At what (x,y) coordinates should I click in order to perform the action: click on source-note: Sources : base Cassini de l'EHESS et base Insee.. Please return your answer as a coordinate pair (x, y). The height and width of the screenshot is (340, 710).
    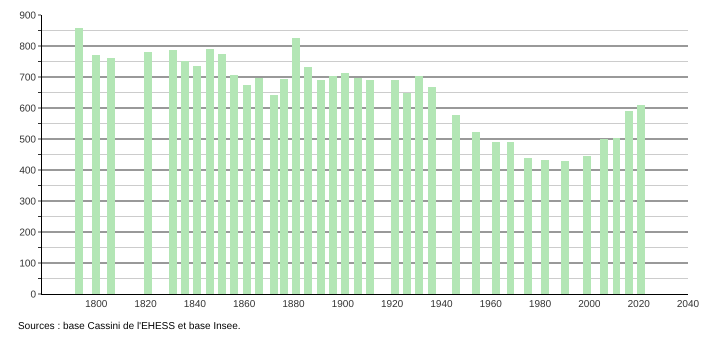
    Looking at the image, I should click on (129, 326).